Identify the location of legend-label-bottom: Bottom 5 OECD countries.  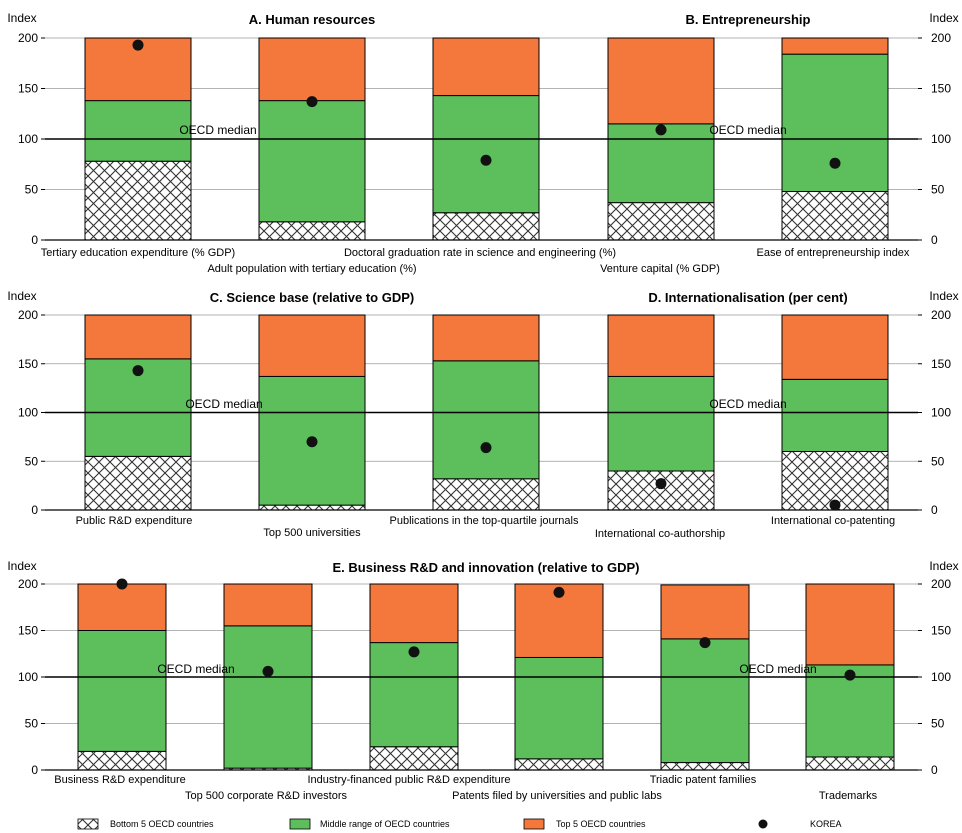
(162, 824).